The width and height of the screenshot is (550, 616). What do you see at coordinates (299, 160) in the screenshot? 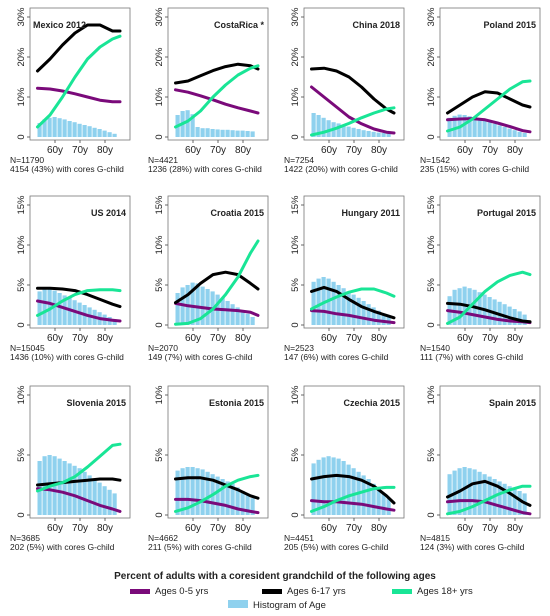
I see `sample-size-label: N=7254` at bounding box center [299, 160].